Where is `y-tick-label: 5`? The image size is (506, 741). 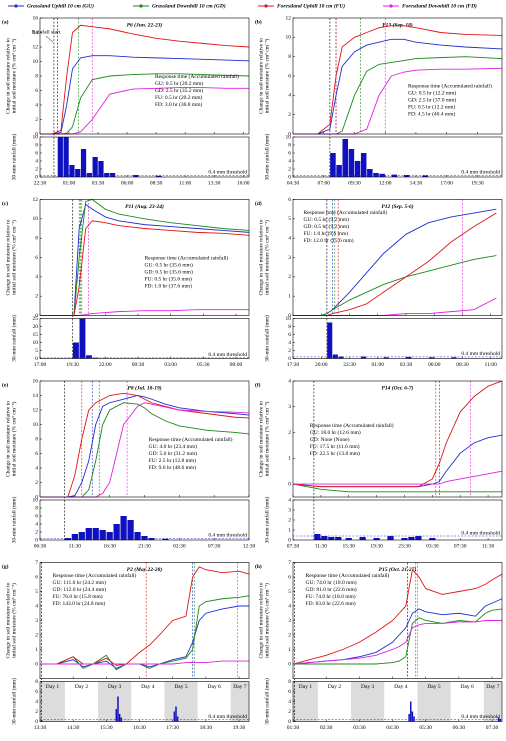
y-tick-label: 5 is located at coordinates (289, 592).